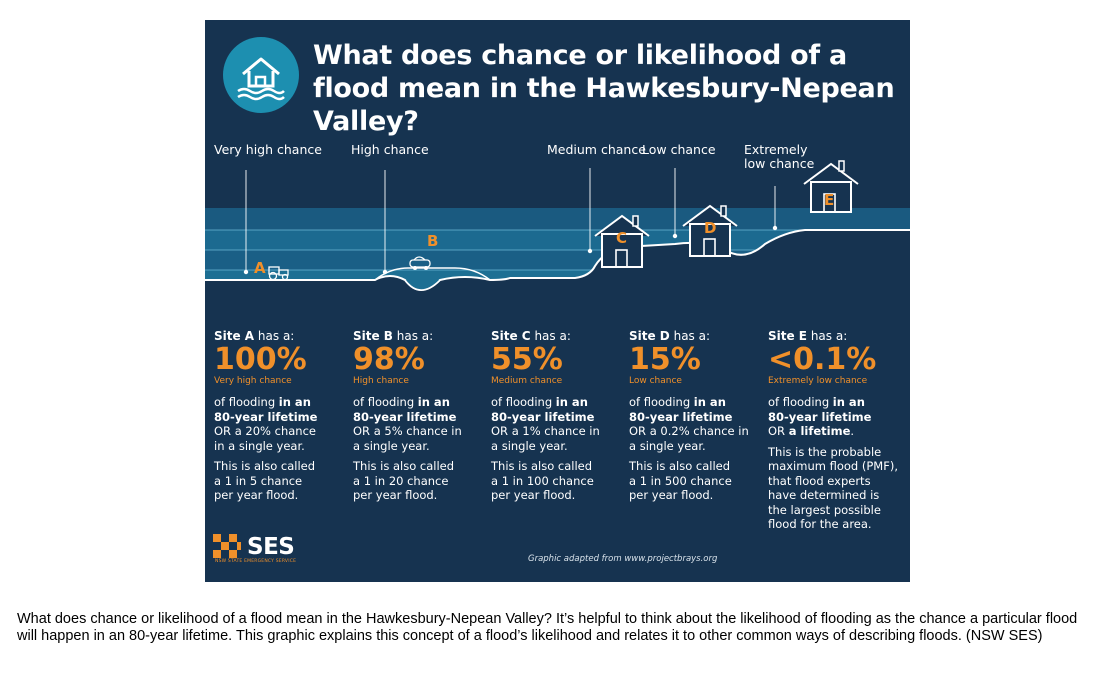  I want to click on tractor-icon, so click(278, 273).